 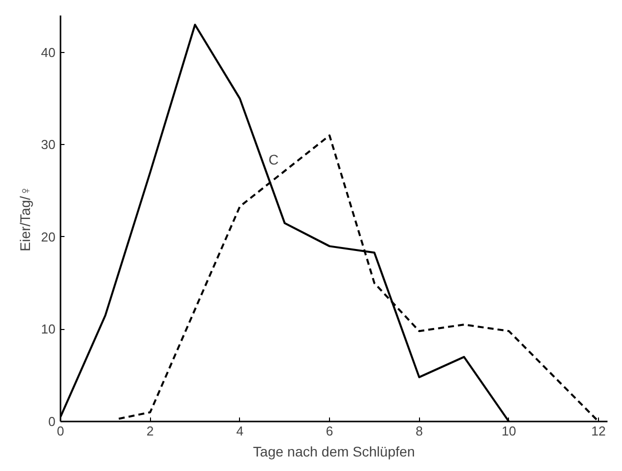 I want to click on y-tick-label: 0, so click(x=52, y=421).